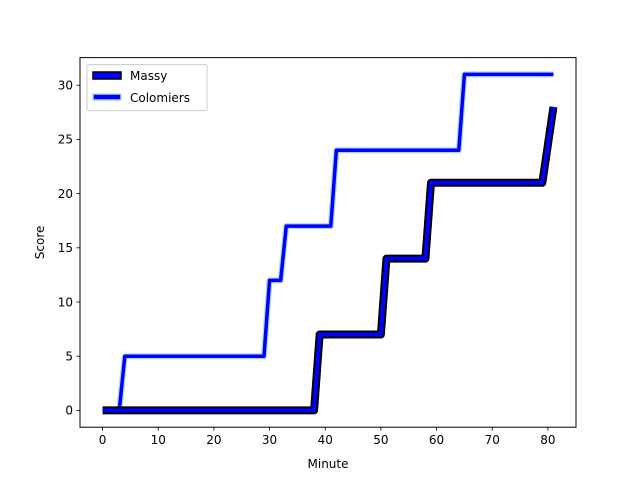 The height and width of the screenshot is (480, 640). I want to click on y-tick-label: 25, so click(65, 140).